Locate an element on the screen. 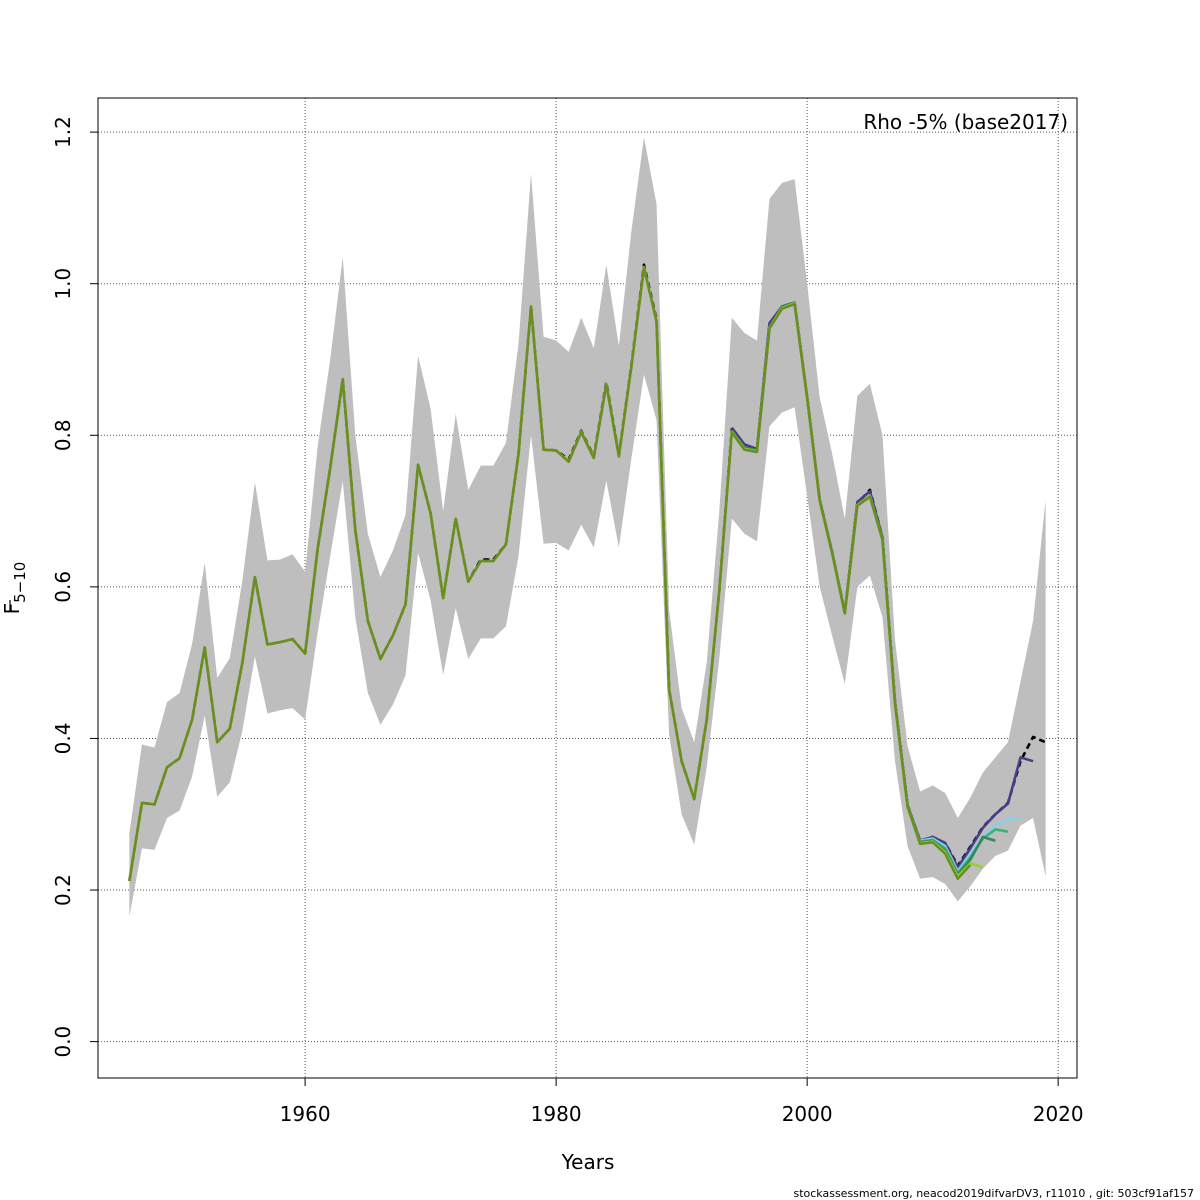 This screenshot has height=1200, width=1200. y-axis-ticks: 0.0 0.2 0.4 0.6 0.8 1.0 1.2 is located at coordinates (74, 587).